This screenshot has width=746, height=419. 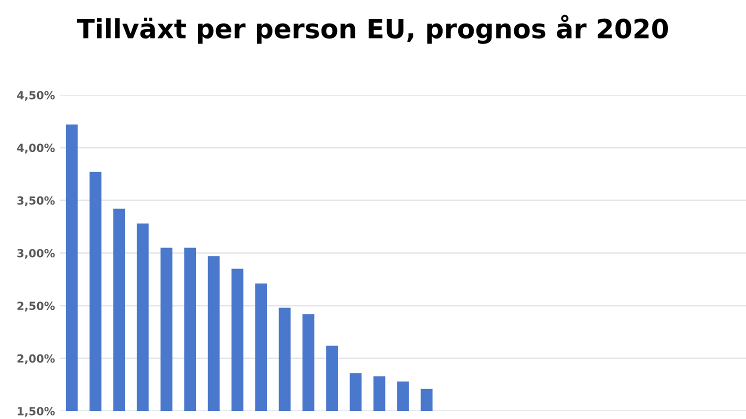 I want to click on y-tick-label: 3,50%, so click(x=36, y=201).